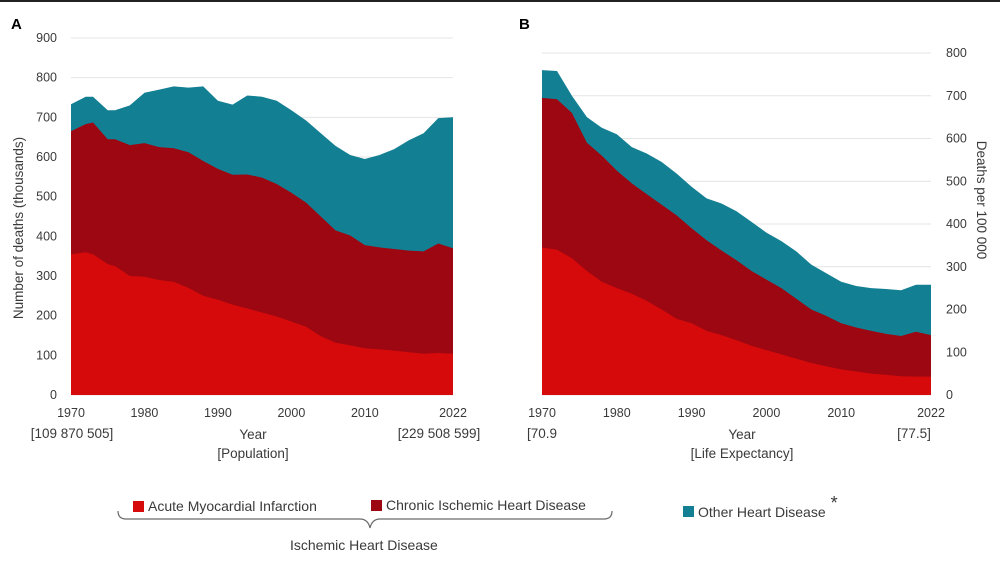 The image size is (1000, 564). Describe the element at coordinates (253, 434) in the screenshot. I see `panel-a-x-axis-title: Year` at that location.